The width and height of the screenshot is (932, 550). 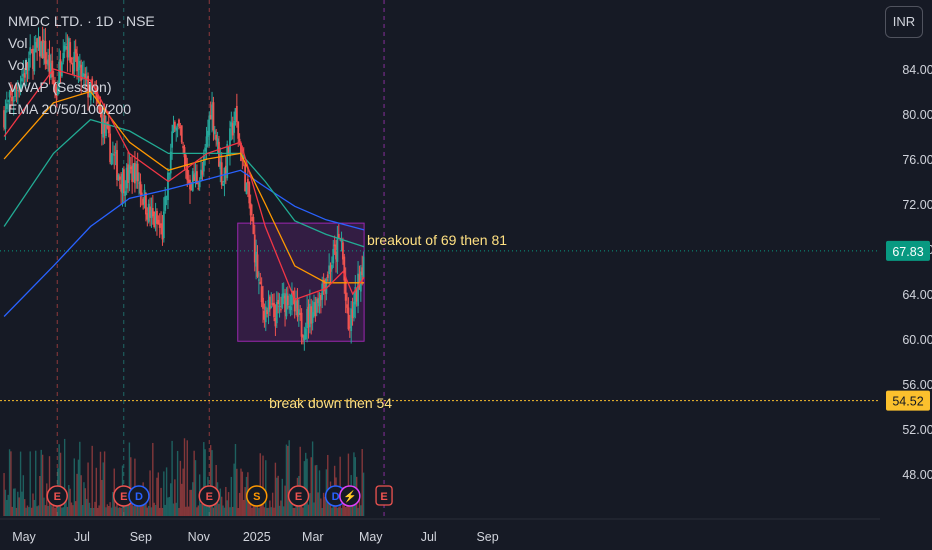 What do you see at coordinates (917, 70) in the screenshot?
I see `price-axis-label: 84.00` at bounding box center [917, 70].